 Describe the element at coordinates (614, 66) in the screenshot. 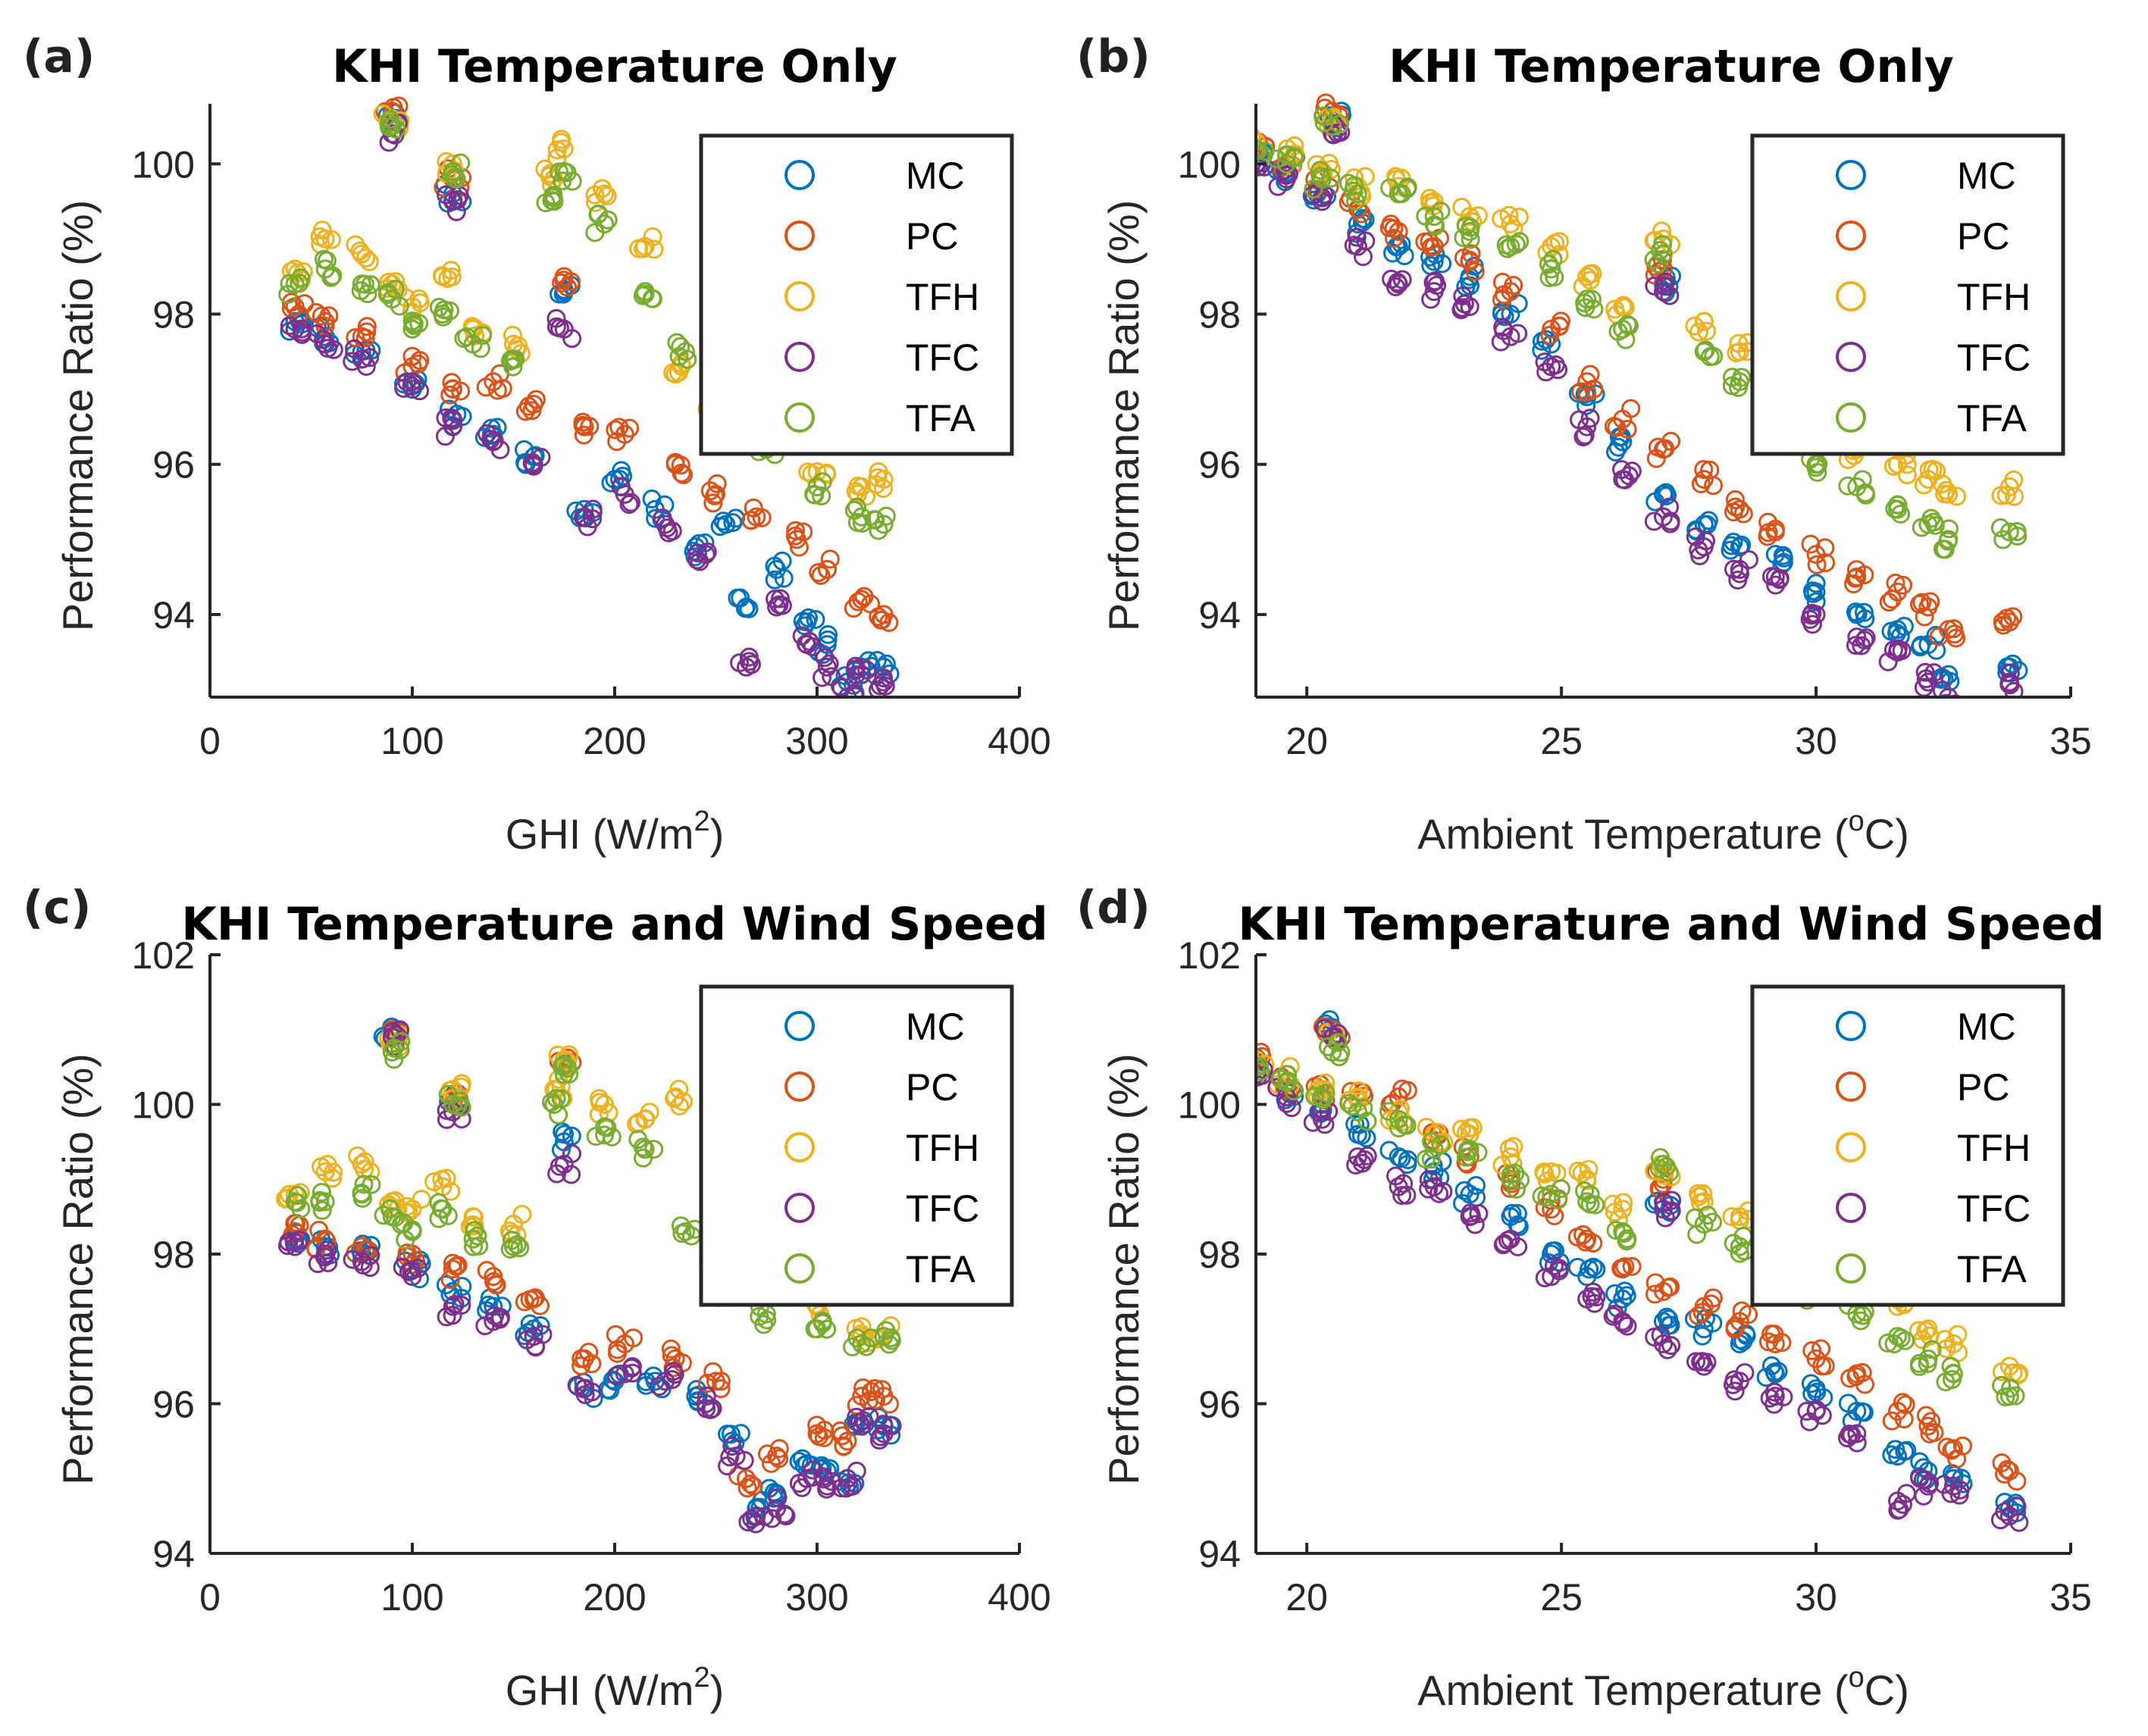

I see `panel-title: KHI Temperature Only` at that location.